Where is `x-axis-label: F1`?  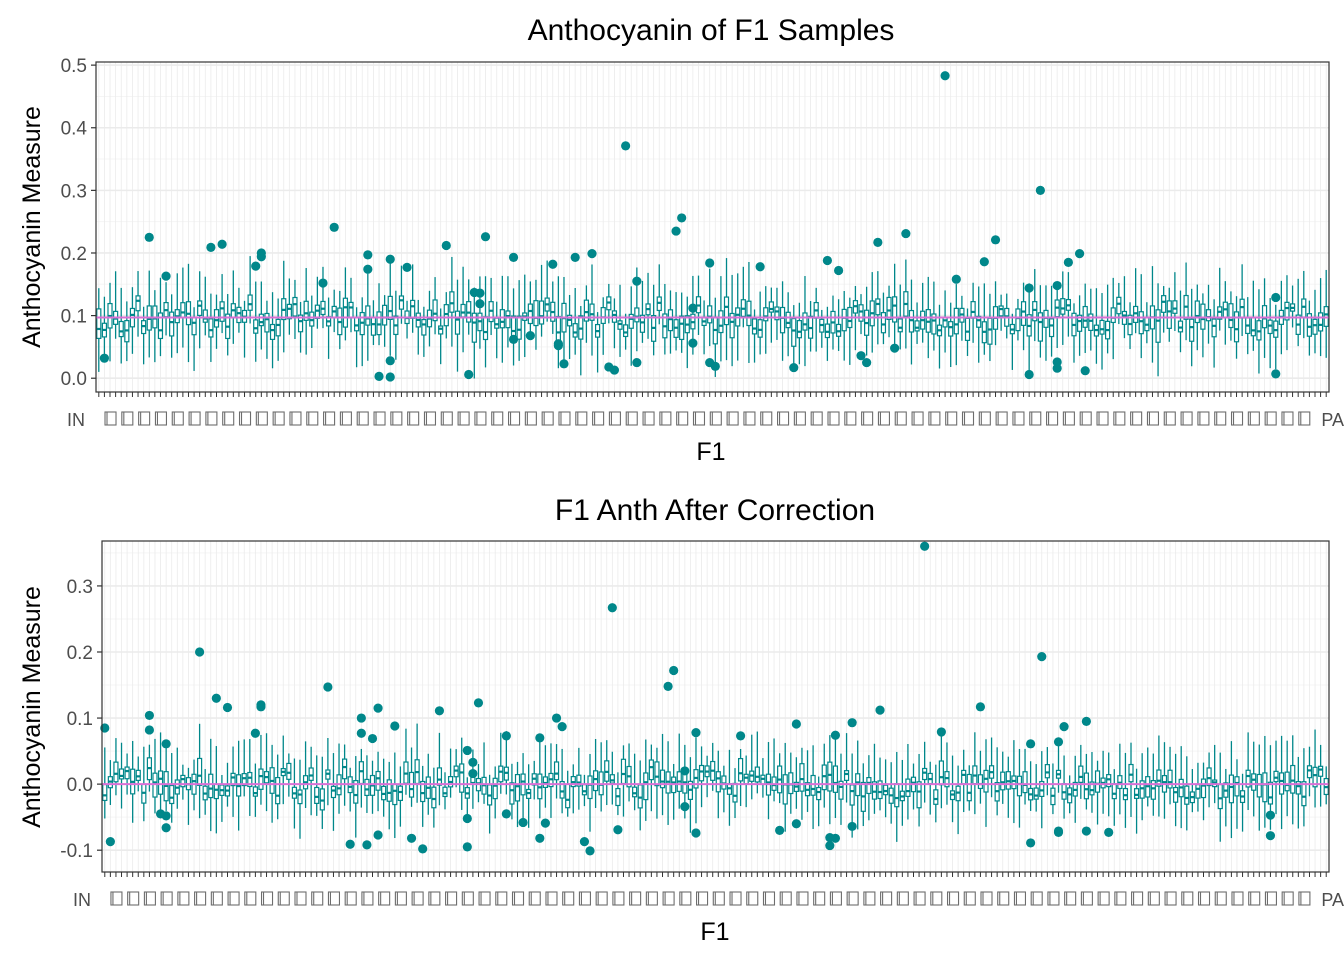 x-axis-label: F1 is located at coordinates (714, 932).